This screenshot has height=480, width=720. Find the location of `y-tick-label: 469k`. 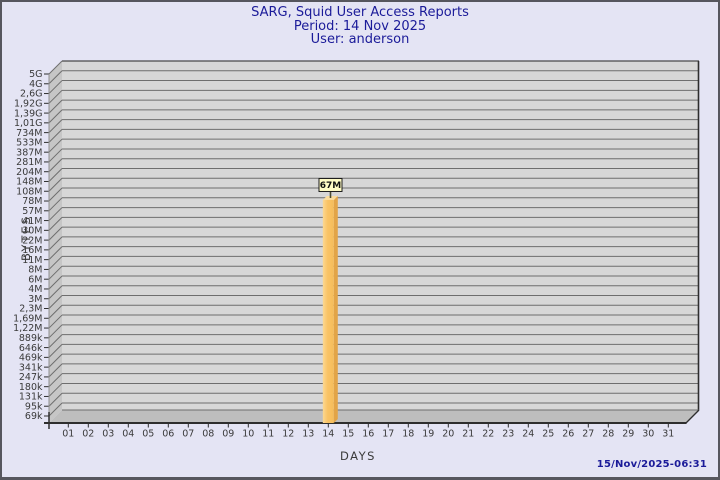

y-tick-label: 469k is located at coordinates (31, 358).